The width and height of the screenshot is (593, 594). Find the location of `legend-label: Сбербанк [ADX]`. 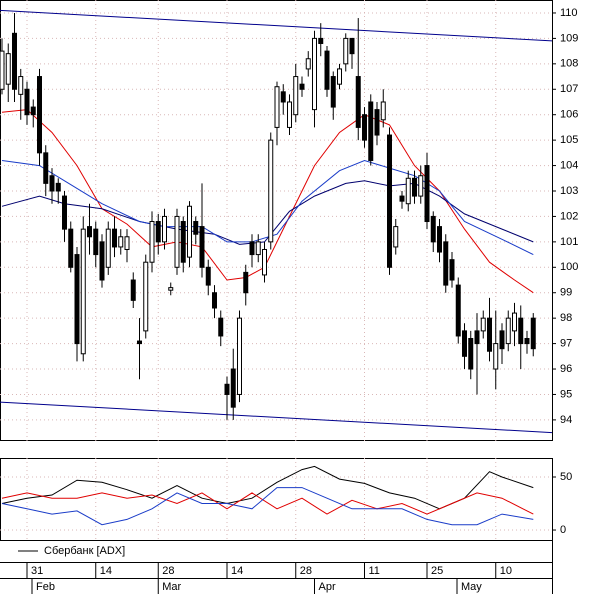

legend-label: Сбербанк [ADX] is located at coordinates (84, 551).